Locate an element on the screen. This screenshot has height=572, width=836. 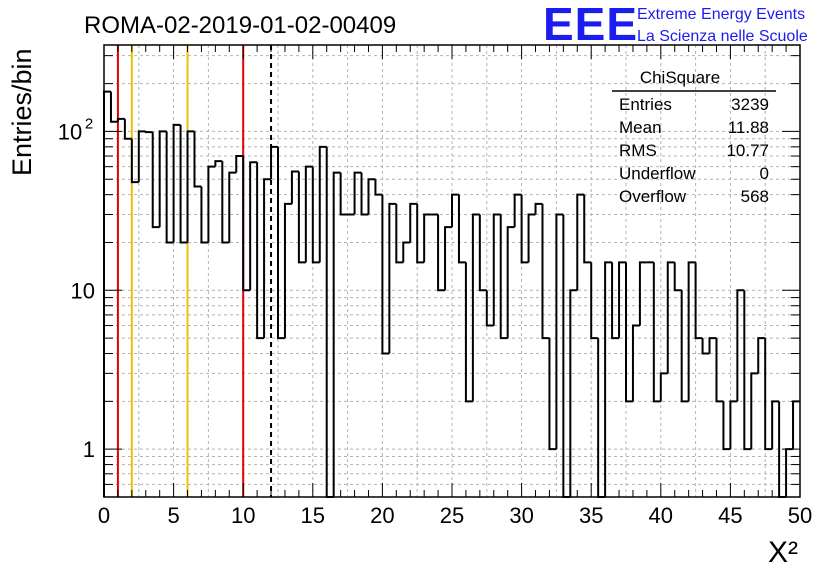
logo-mark: EEE is located at coordinates (590, 25).